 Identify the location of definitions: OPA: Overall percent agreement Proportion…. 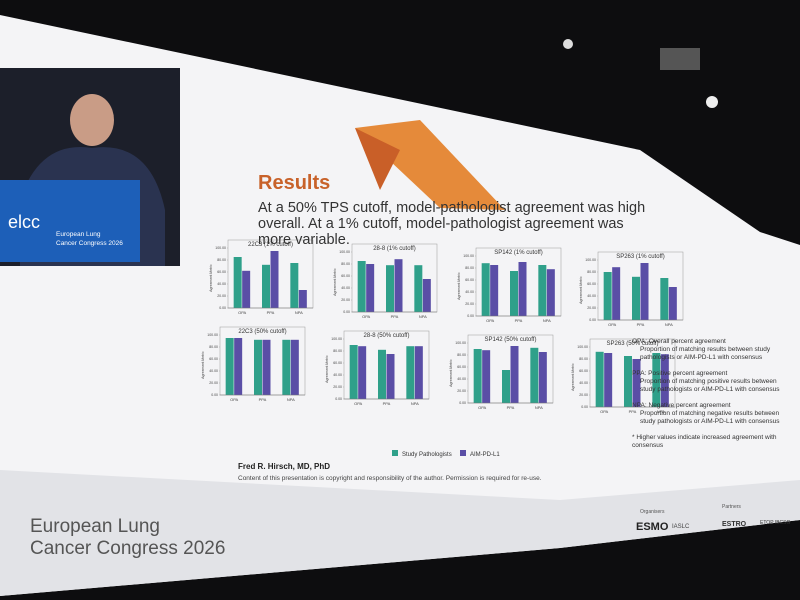
(707, 390).